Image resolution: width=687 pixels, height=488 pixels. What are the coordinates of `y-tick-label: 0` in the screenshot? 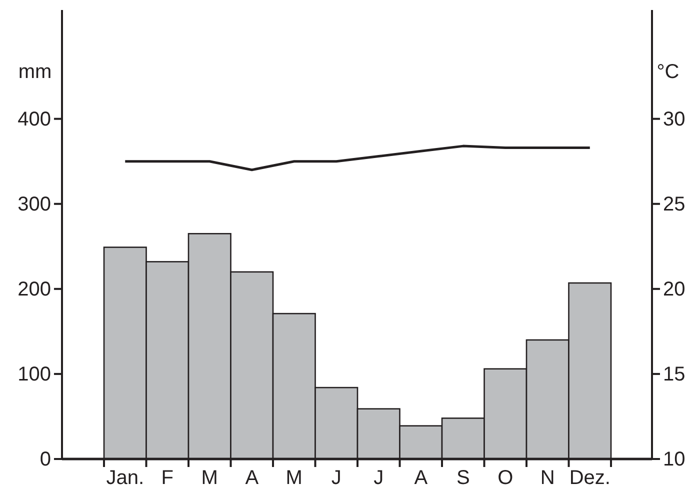 It's located at (45, 459).